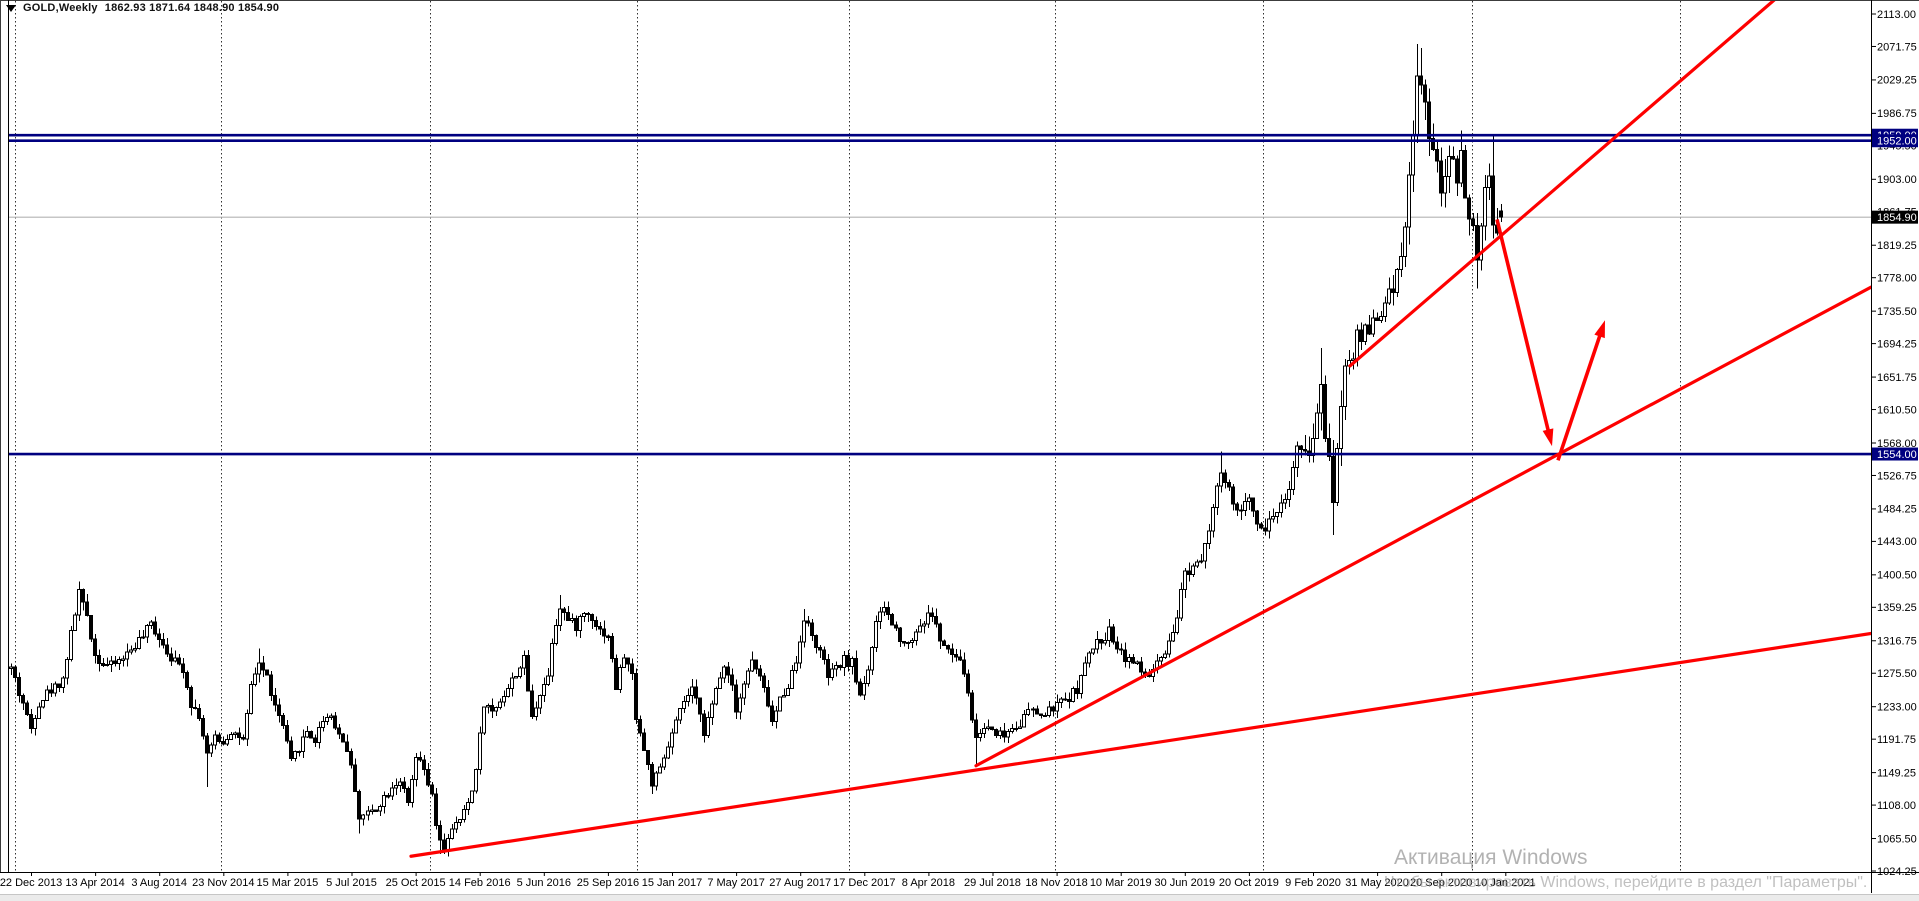 The image size is (1919, 901). What do you see at coordinates (992, 883) in the screenshot?
I see `date-tick-label: 29 Jul 2018` at bounding box center [992, 883].